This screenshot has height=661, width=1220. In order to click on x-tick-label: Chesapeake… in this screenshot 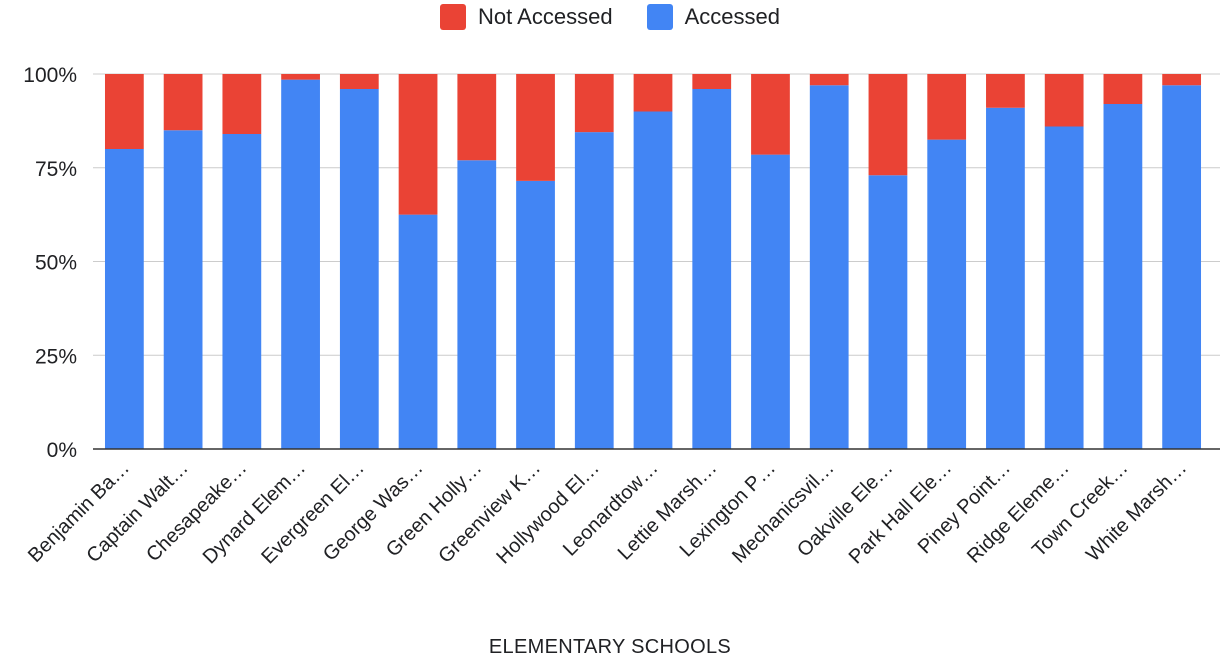, I will do `click(196, 511)`.